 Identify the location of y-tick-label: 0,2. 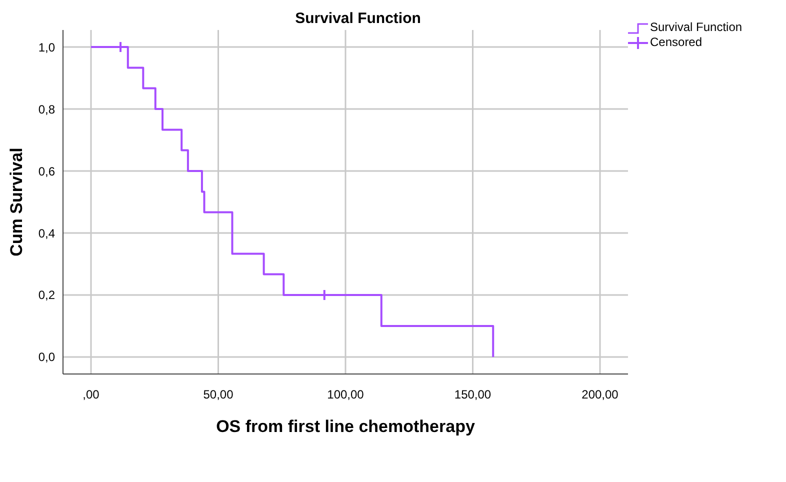
(47, 295).